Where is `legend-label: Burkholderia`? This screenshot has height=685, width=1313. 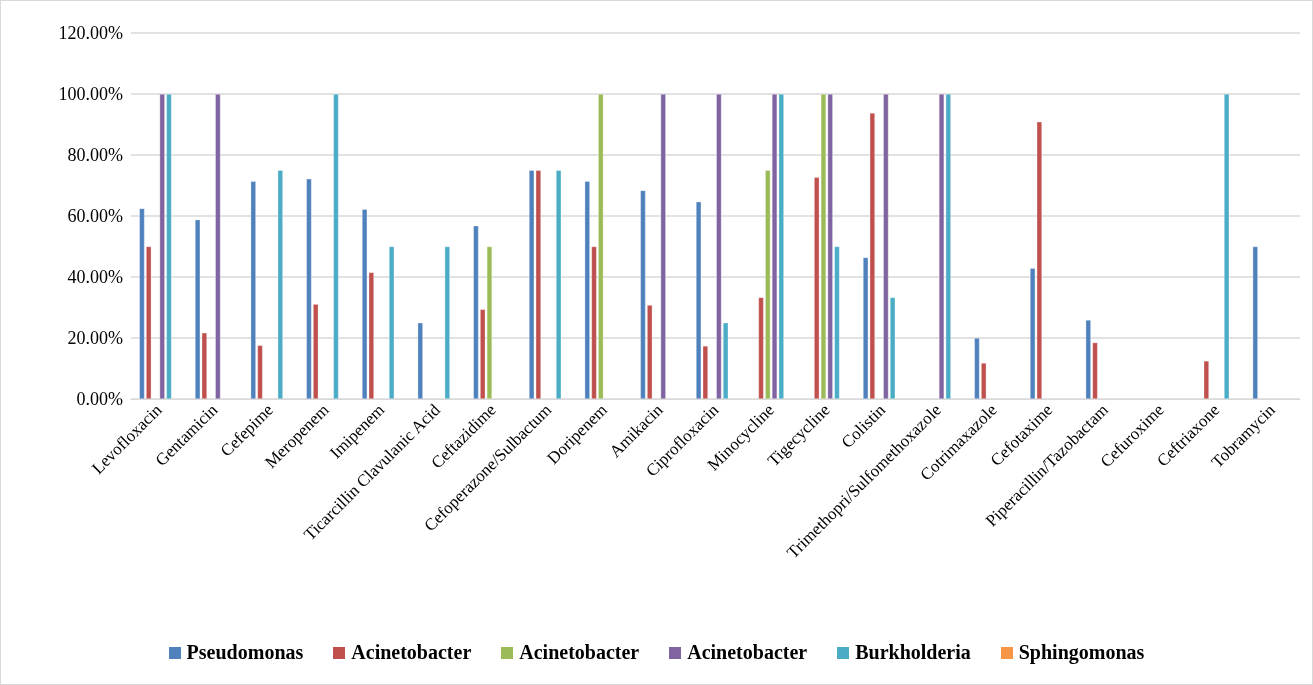 legend-label: Burkholderia is located at coordinates (913, 652).